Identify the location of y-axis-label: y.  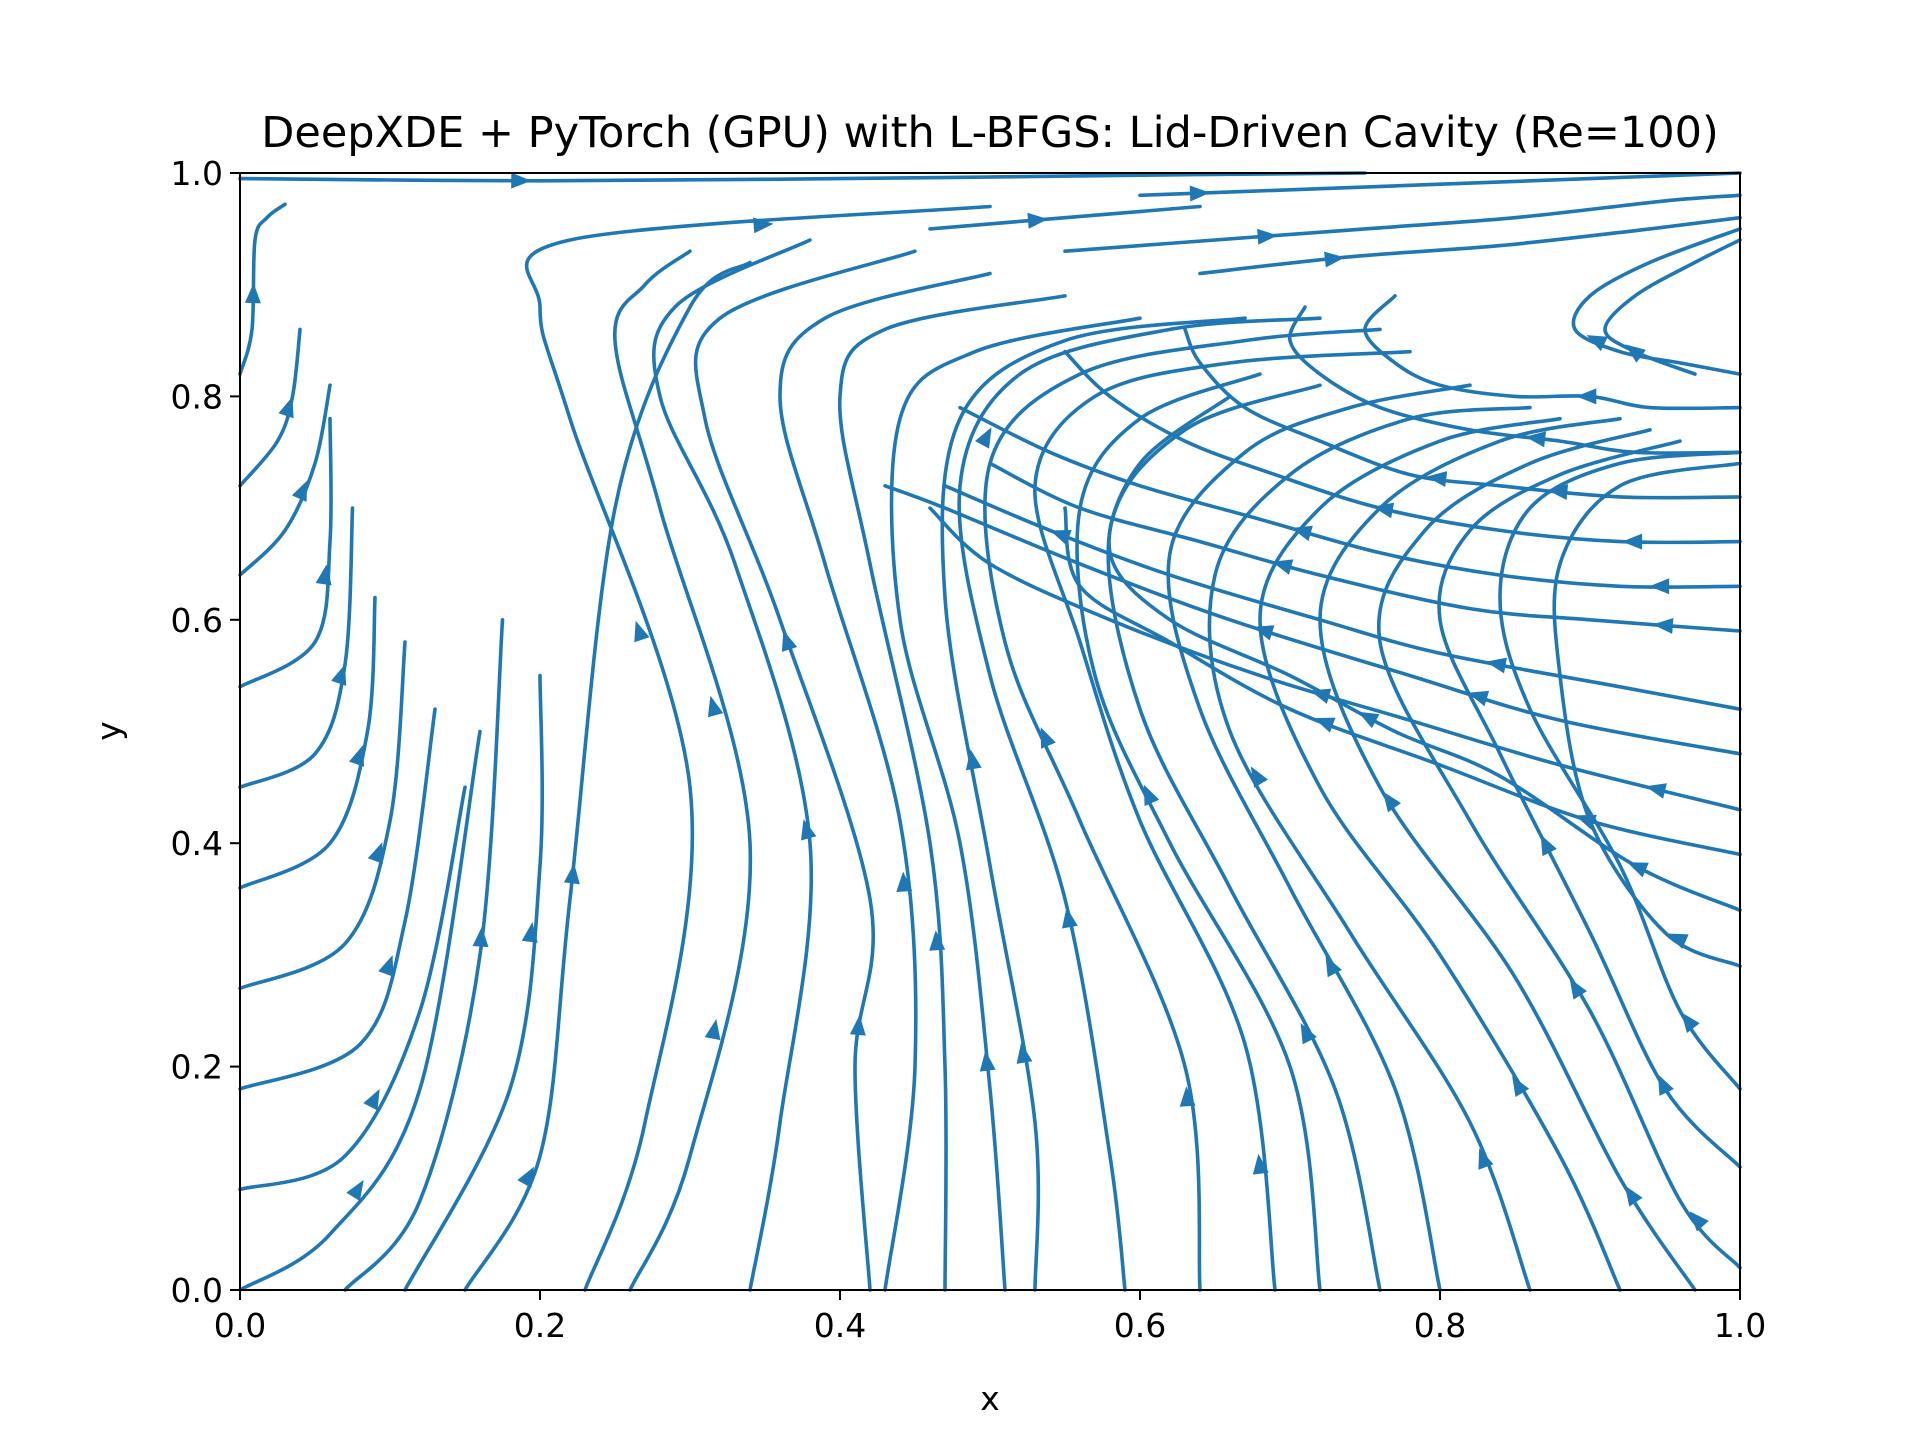
(108, 731).